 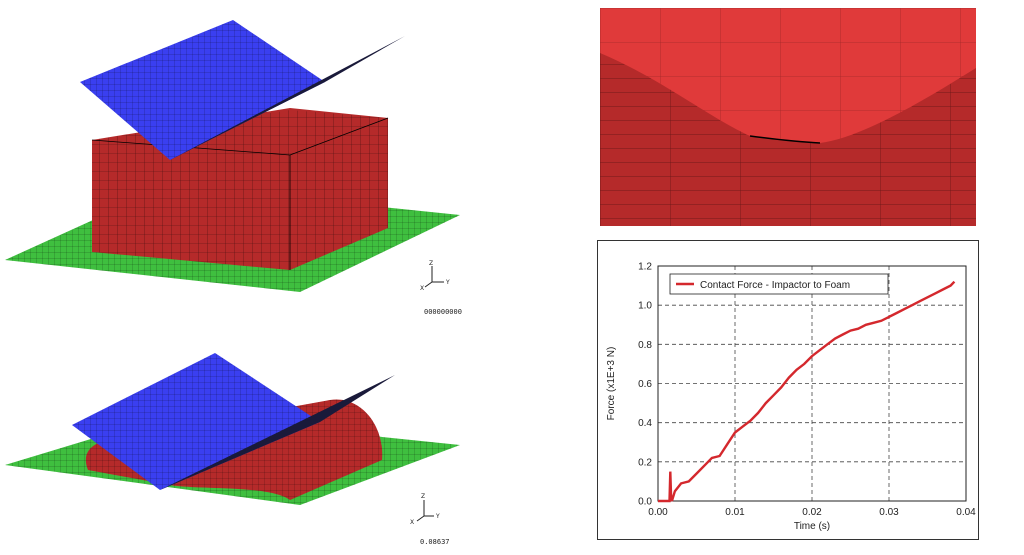 I want to click on y-tick-label: 1.2, so click(x=645, y=267).